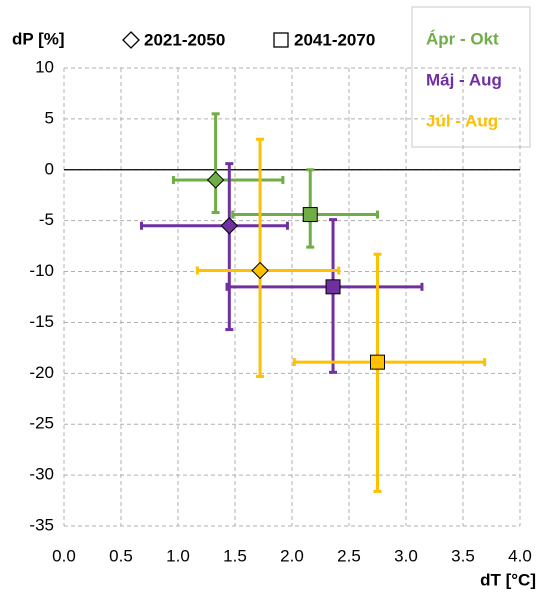 This screenshot has width=539, height=602. What do you see at coordinates (49, 117) in the screenshot?
I see `y-tick-label: 5` at bounding box center [49, 117].